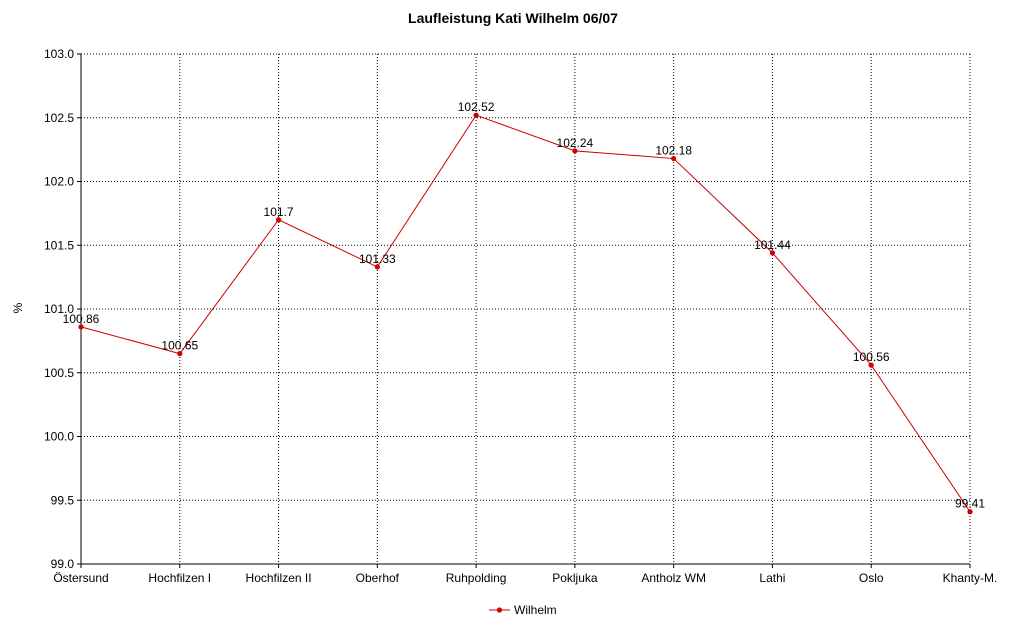  I want to click on x-tick-label: Hochfilzen I, so click(179, 578).